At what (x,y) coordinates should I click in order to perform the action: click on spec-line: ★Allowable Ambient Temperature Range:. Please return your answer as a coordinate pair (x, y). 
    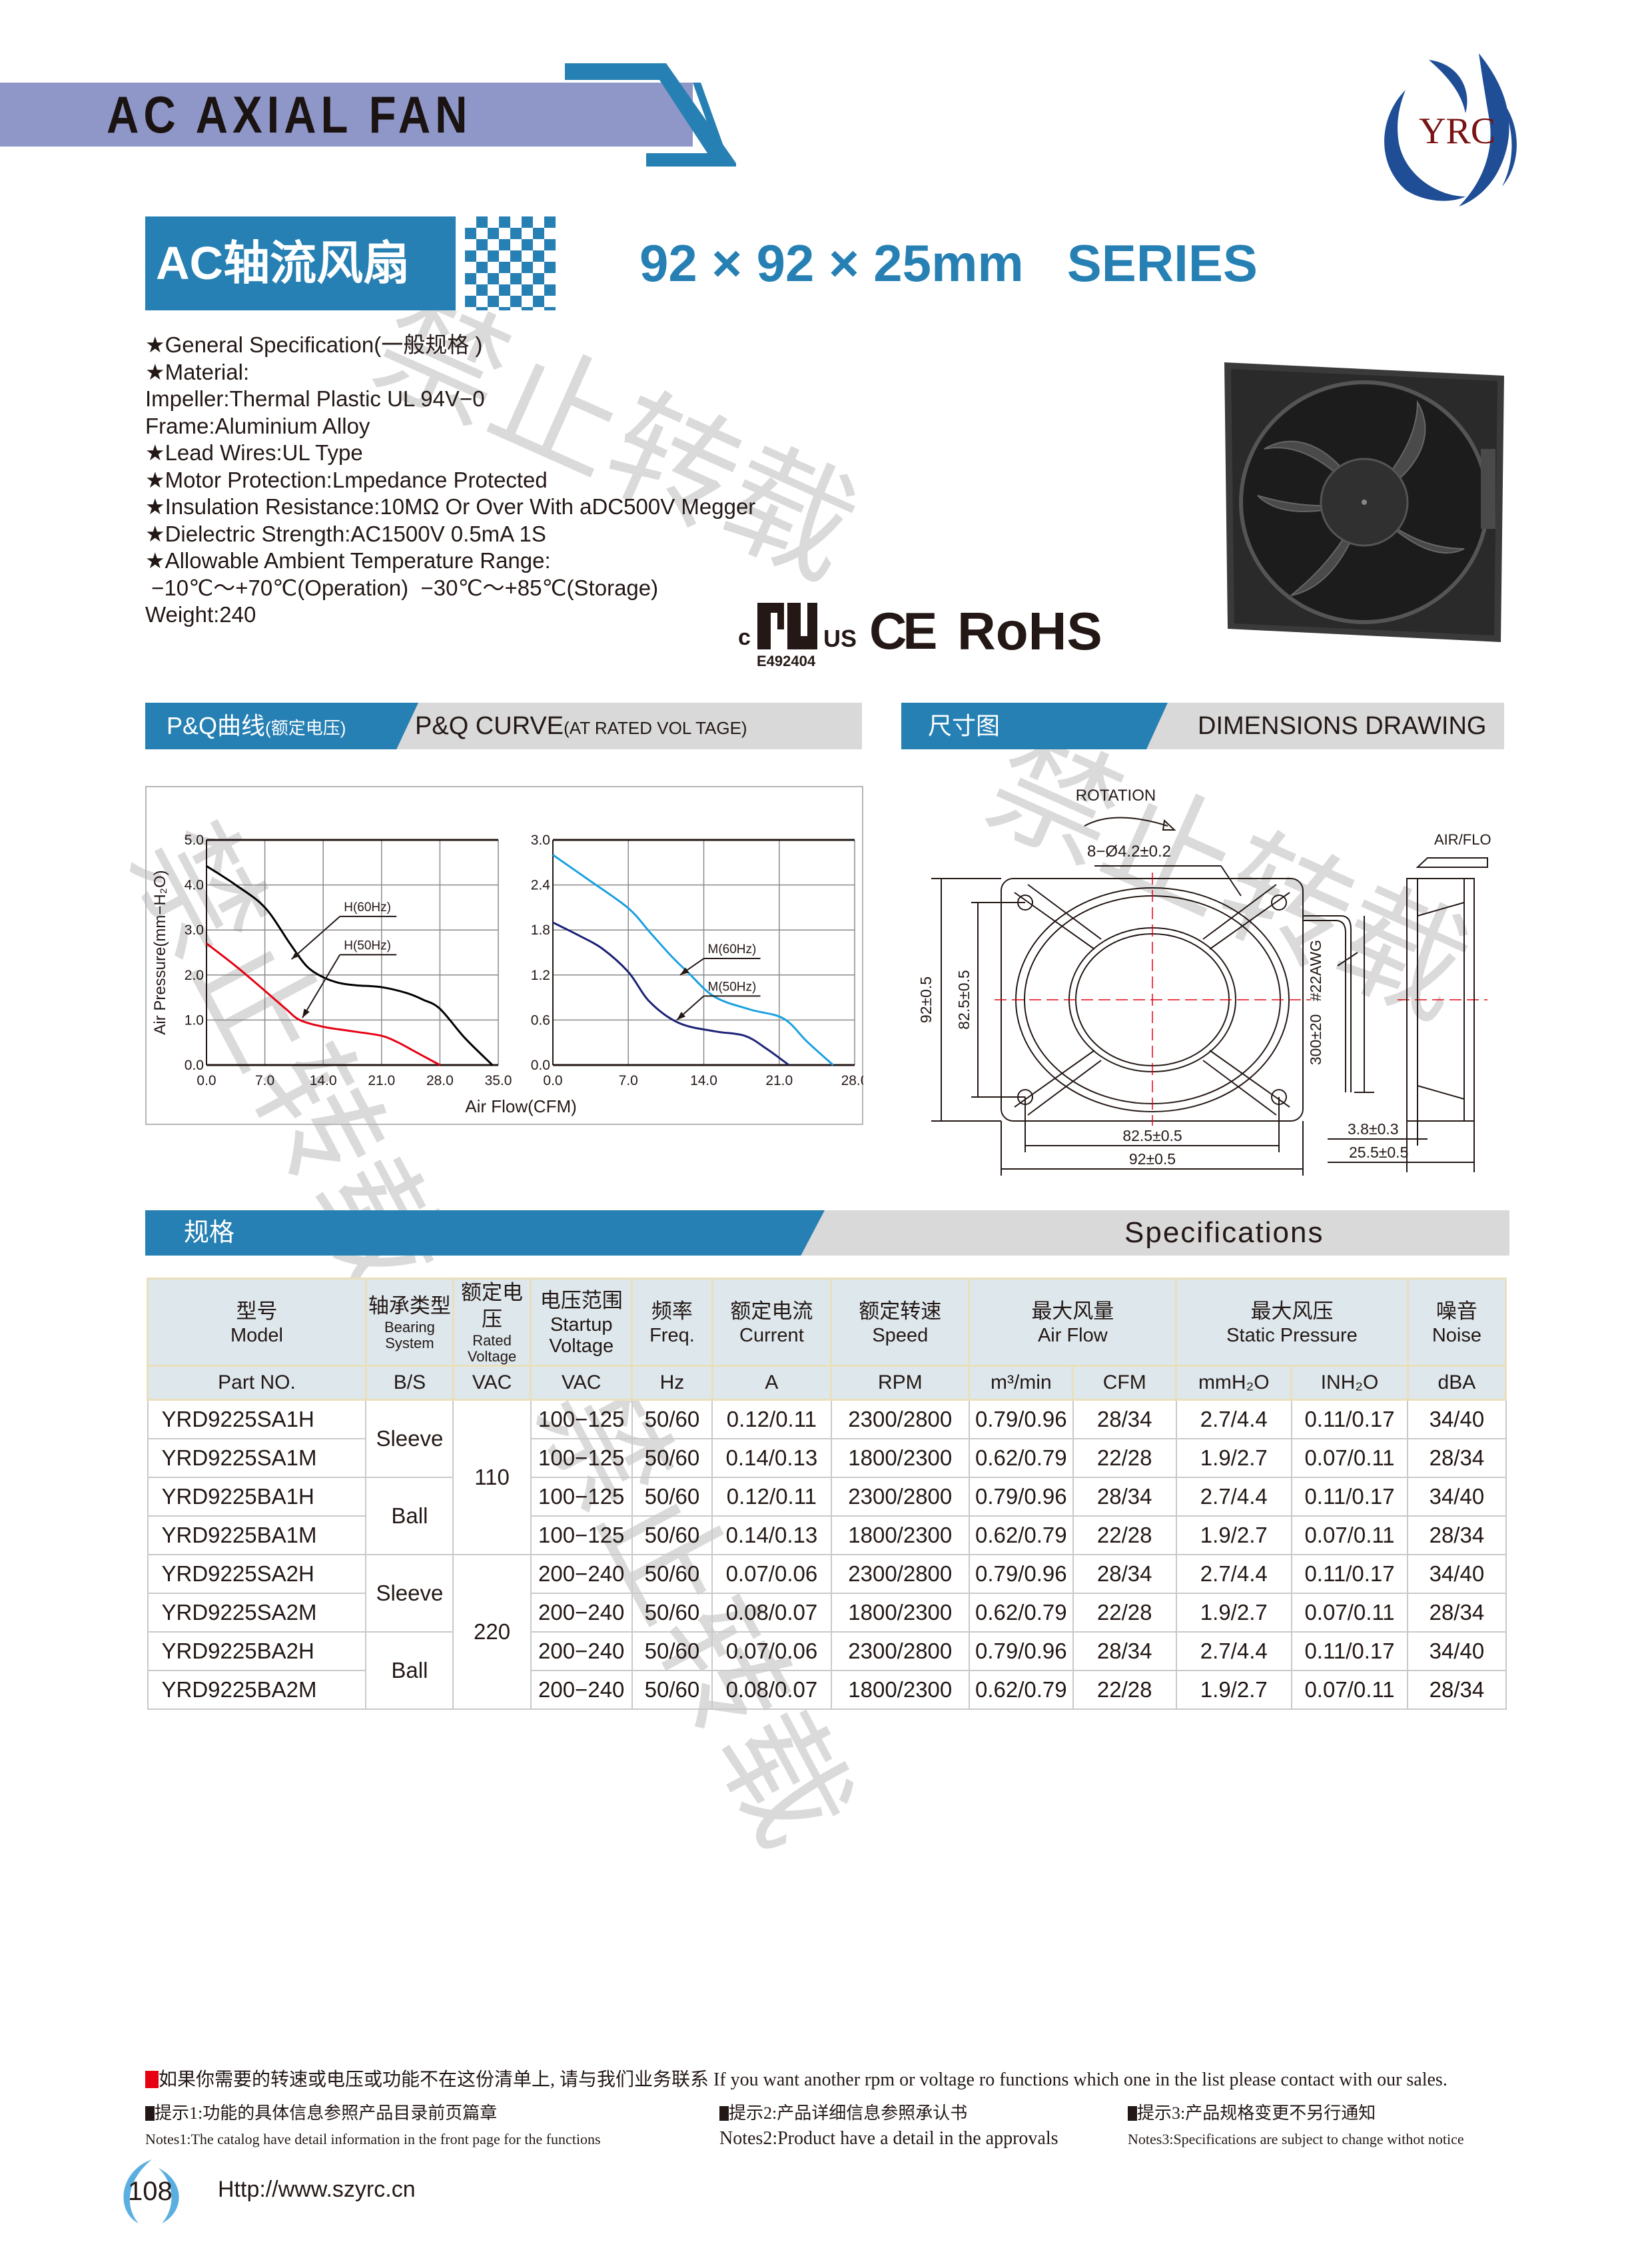
    Looking at the image, I should click on (348, 560).